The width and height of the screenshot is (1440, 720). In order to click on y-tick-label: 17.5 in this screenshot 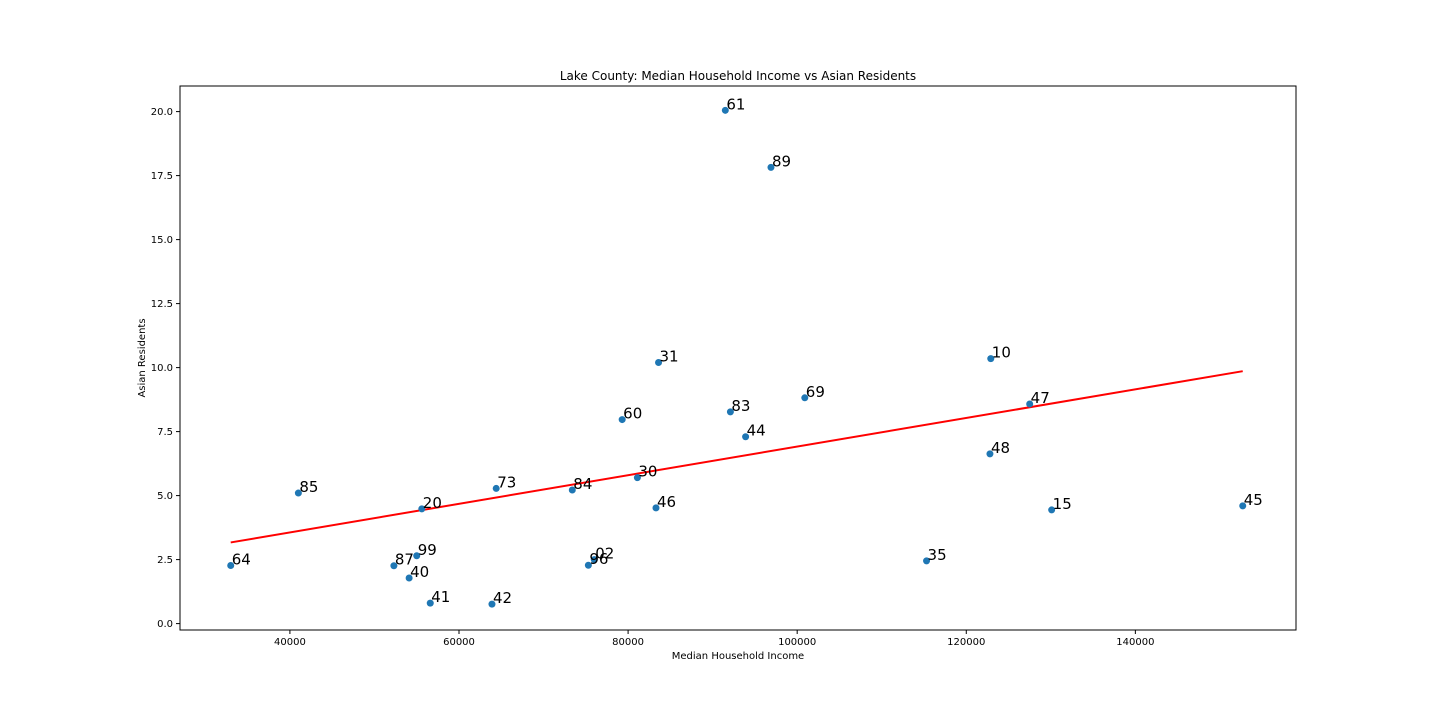, I will do `click(162, 176)`.